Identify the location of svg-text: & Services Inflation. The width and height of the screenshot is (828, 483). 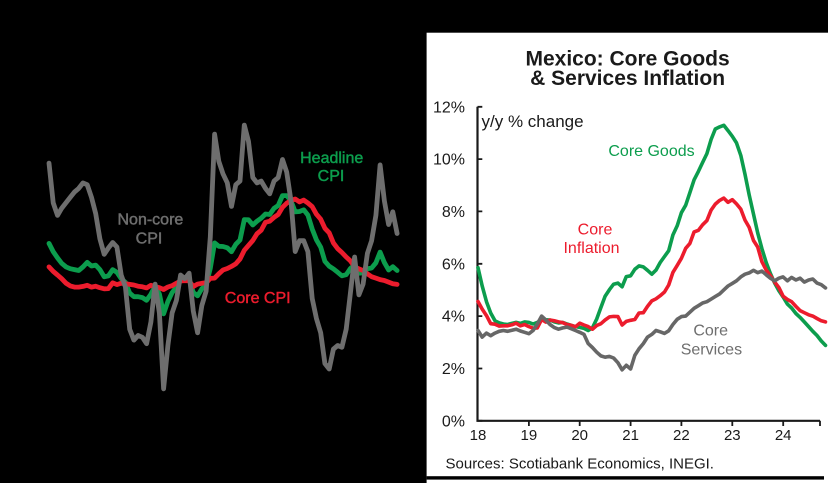
(627, 78).